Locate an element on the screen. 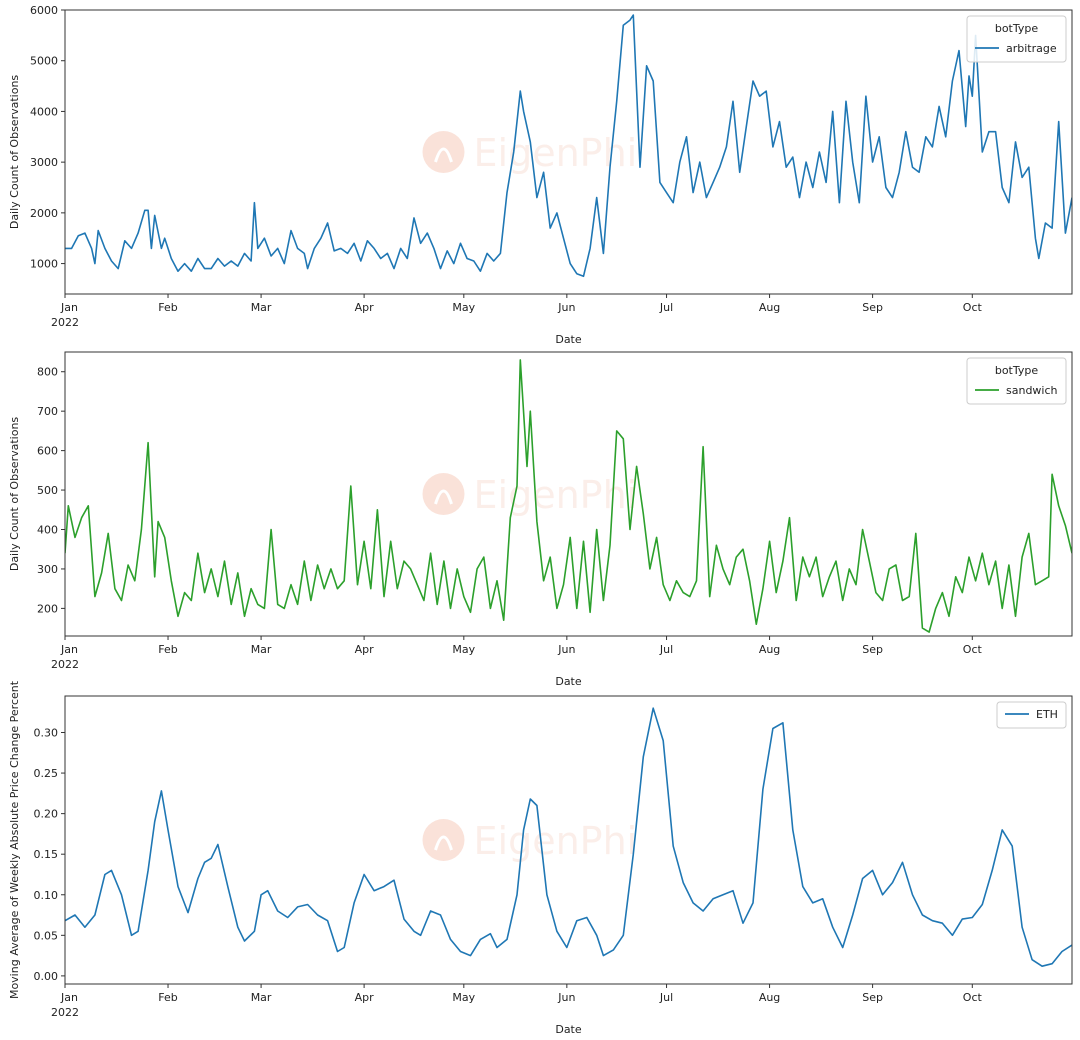 This screenshot has height=1040, width=1080. y-tick-label: 2000 is located at coordinates (44, 213).